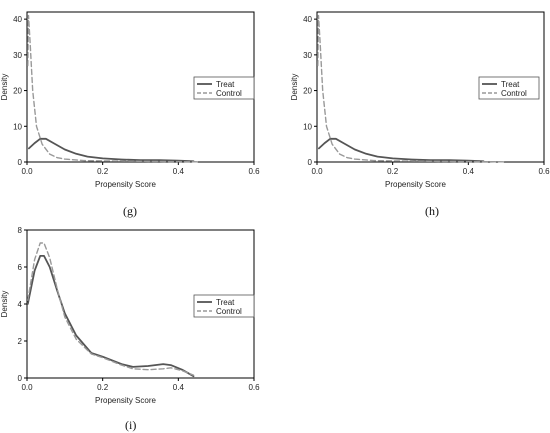 The height and width of the screenshot is (433, 550). I want to click on y-tick-label: 2, so click(20, 341).